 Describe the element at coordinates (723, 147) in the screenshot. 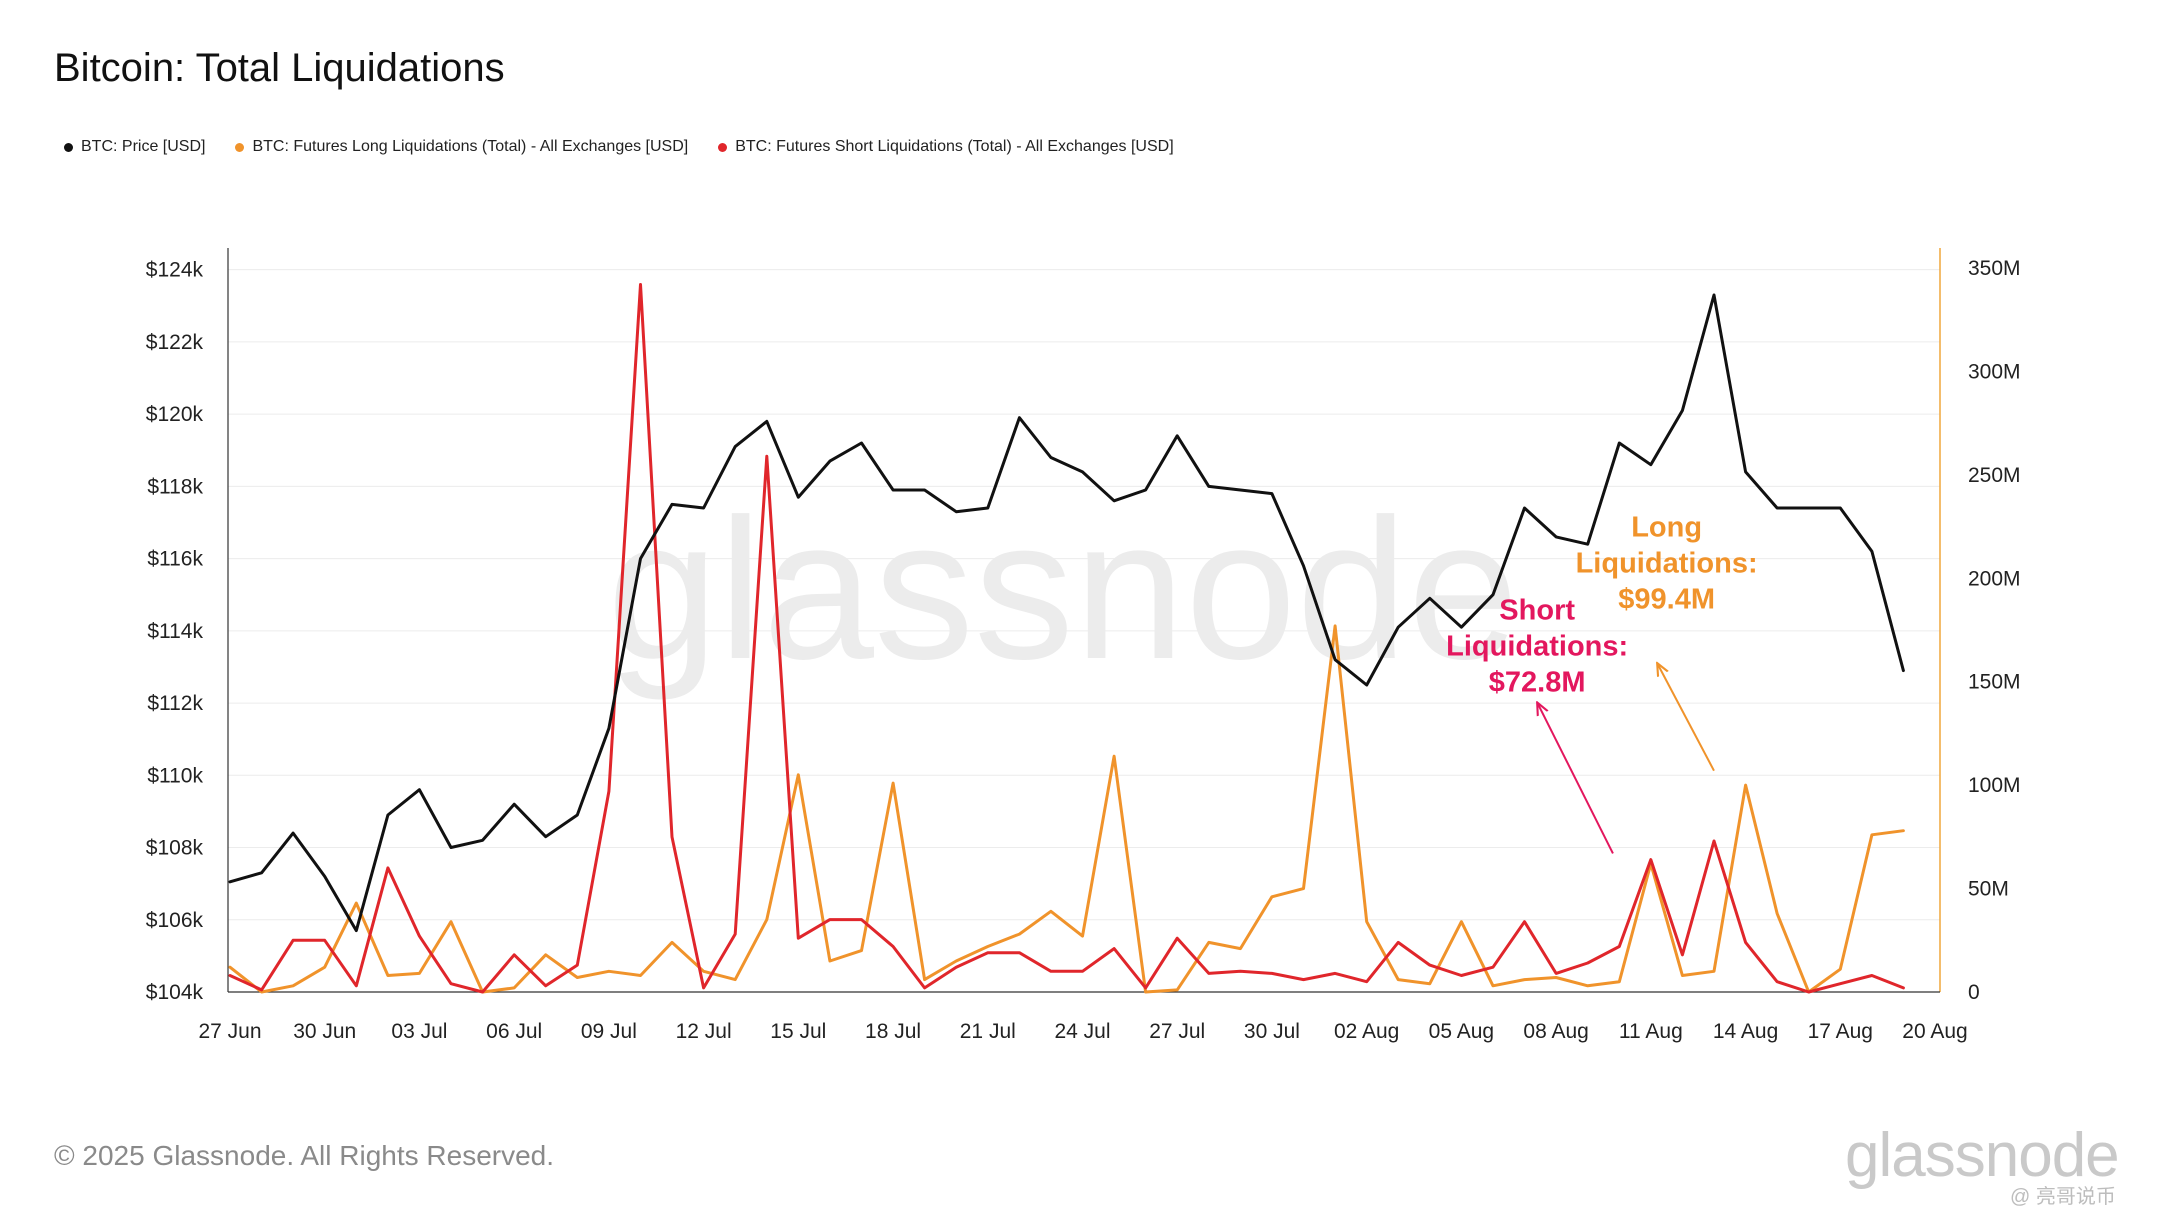

I see `legend-dot-short` at that location.